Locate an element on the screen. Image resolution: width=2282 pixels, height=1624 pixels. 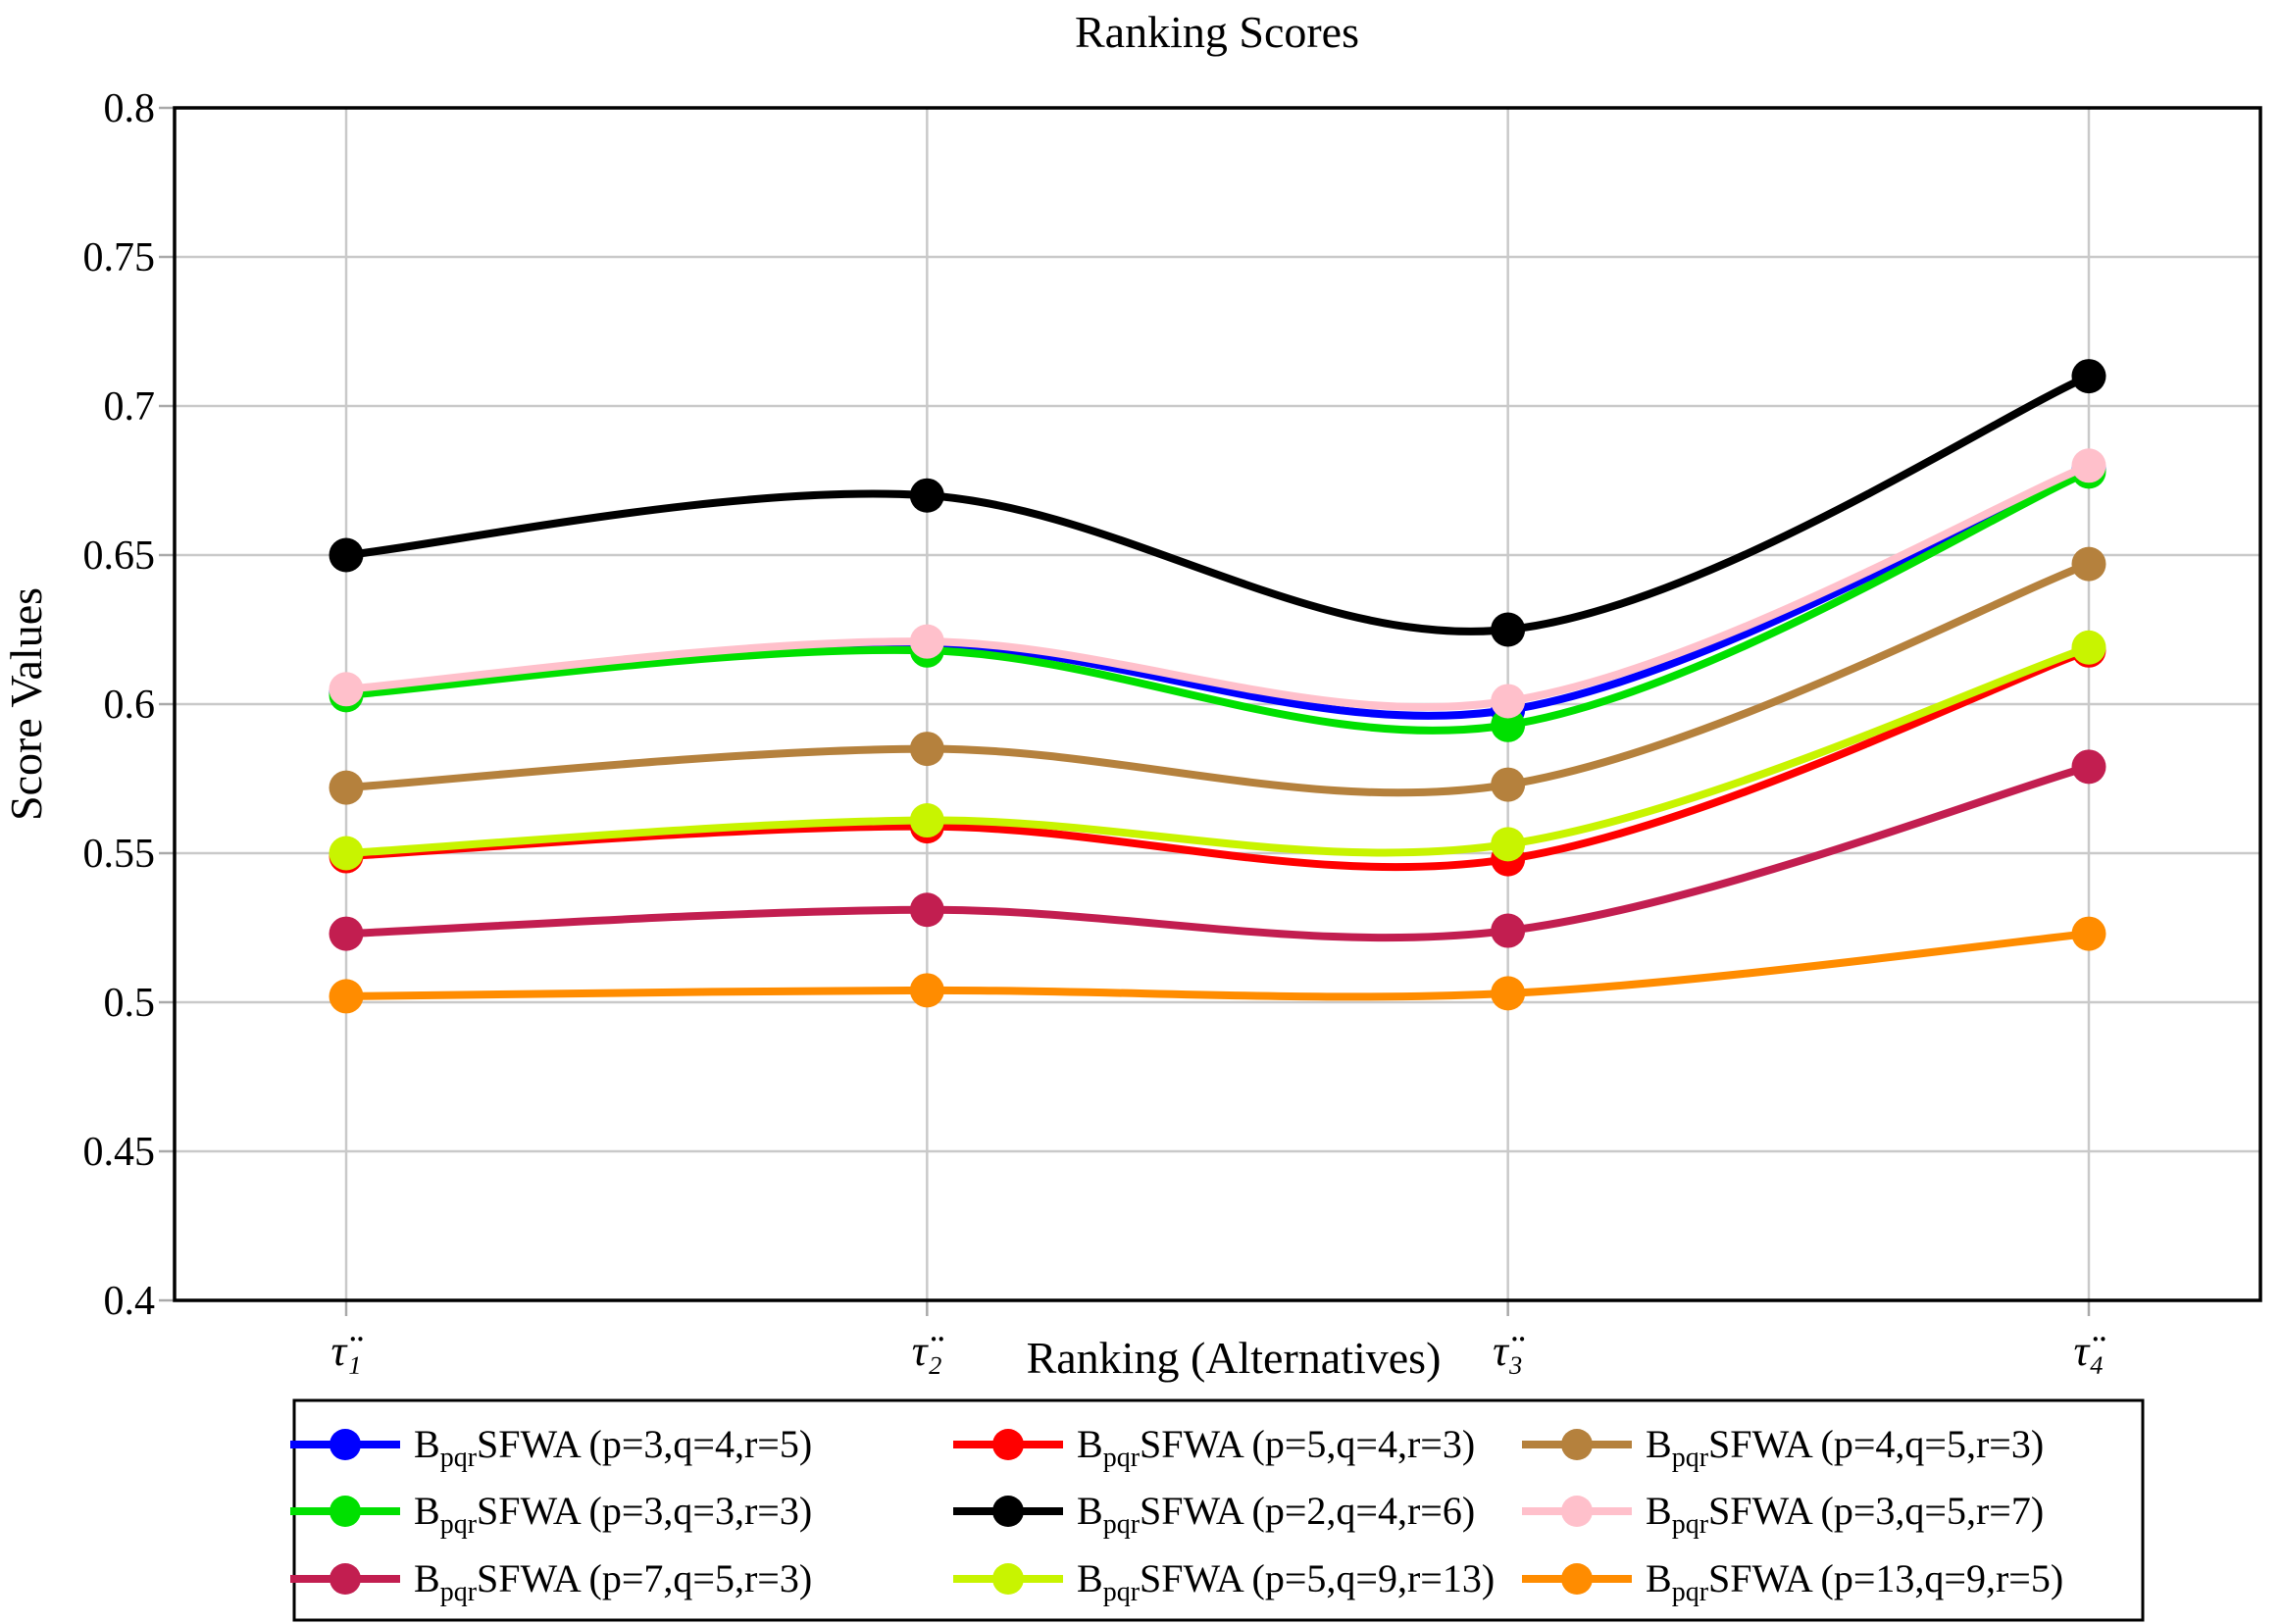
legend-item: BpqrSFWA (p=3,q=5,r=7) is located at coordinates (1783, 1514).